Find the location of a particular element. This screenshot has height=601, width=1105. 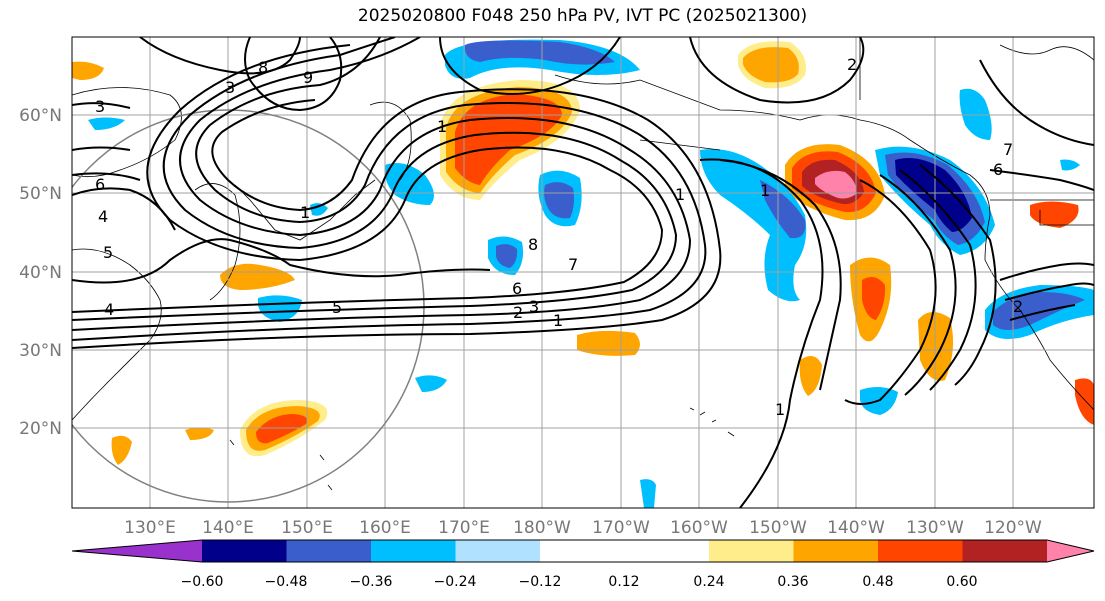

lon-label-170e: 170°E is located at coordinates (464, 528).